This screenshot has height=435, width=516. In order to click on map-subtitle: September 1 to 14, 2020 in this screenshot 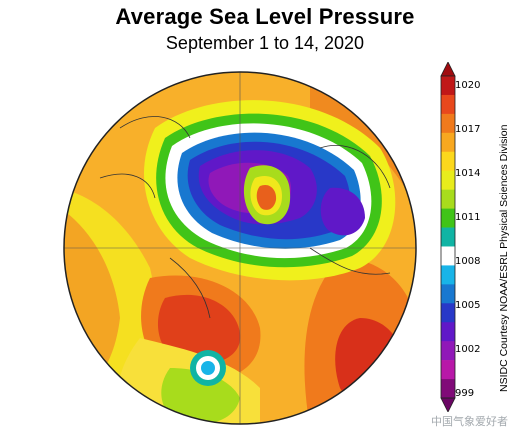, I will do `click(265, 43)`.